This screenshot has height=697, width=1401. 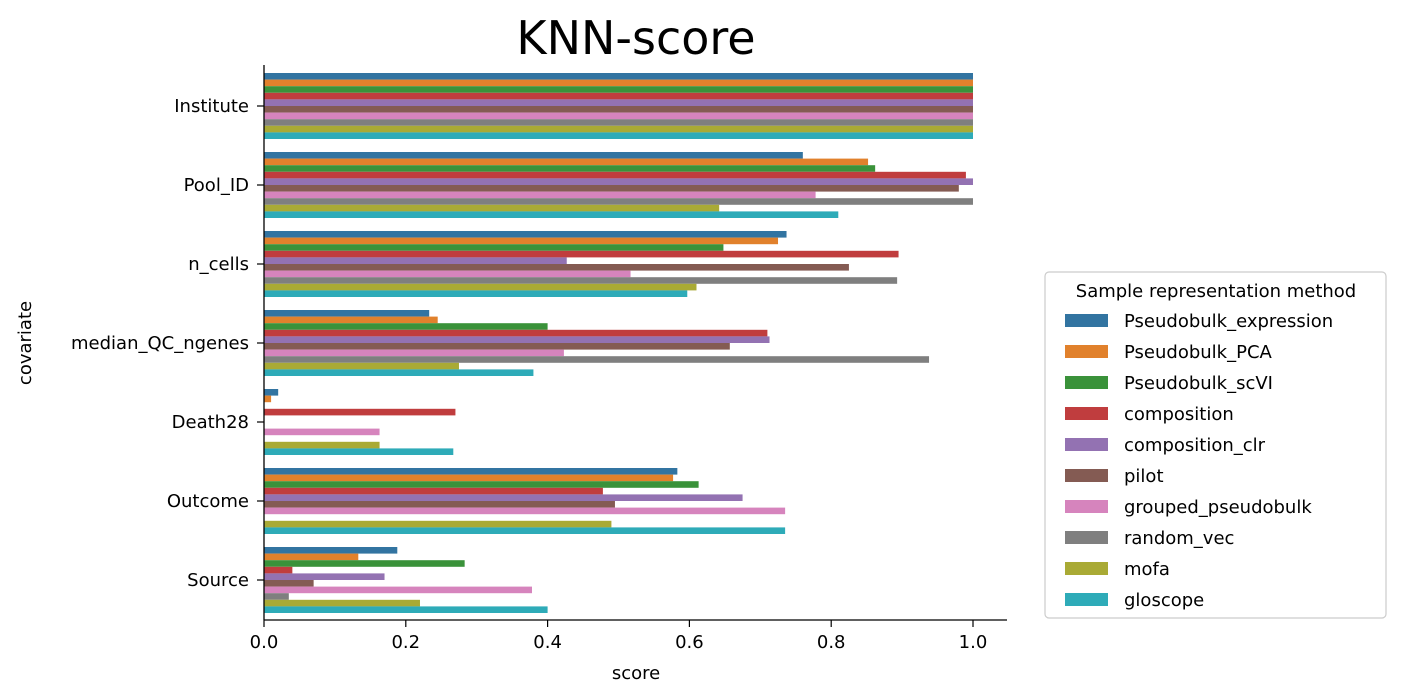 What do you see at coordinates (547, 642) in the screenshot?
I see `x-tick-label: 0.4` at bounding box center [547, 642].